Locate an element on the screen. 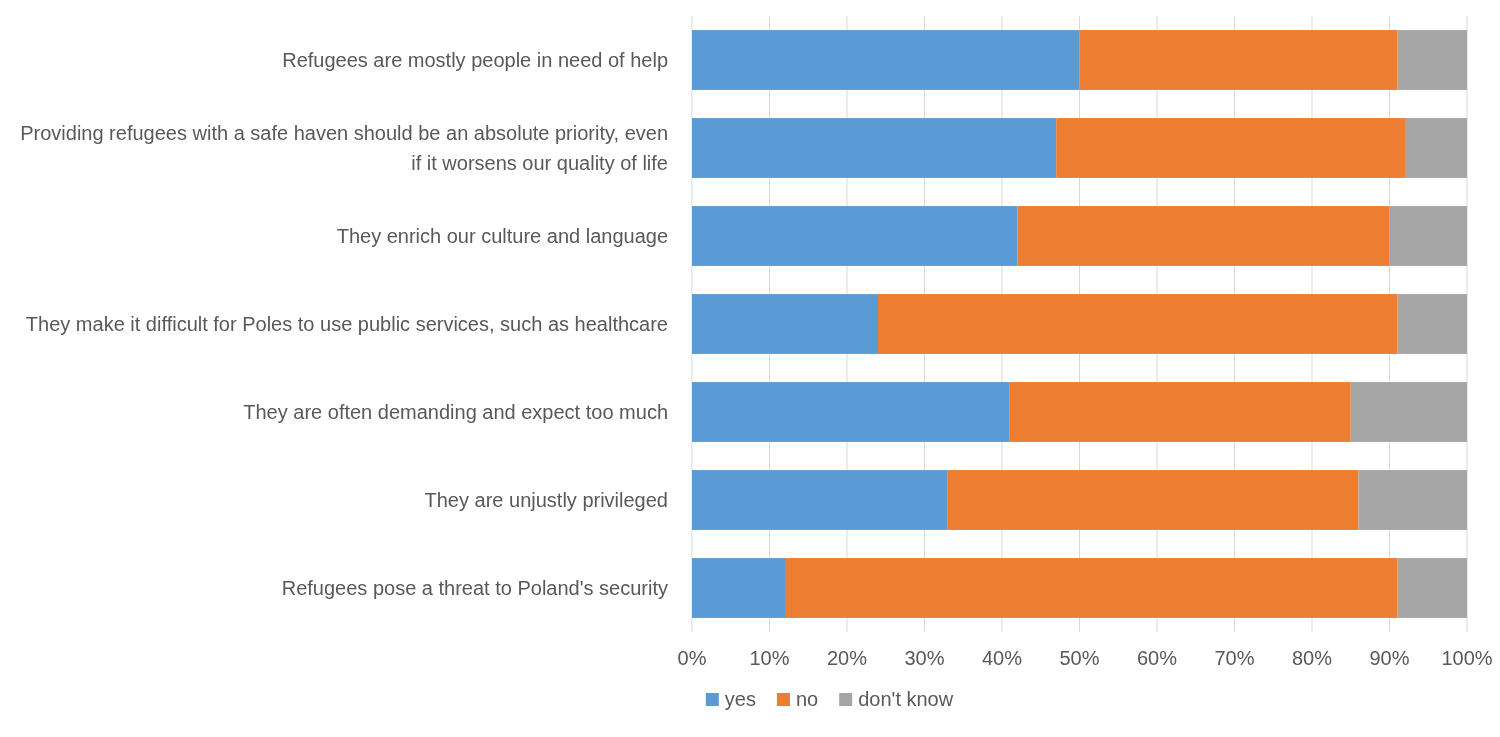  x-tick-label: 100% is located at coordinates (1467, 658).